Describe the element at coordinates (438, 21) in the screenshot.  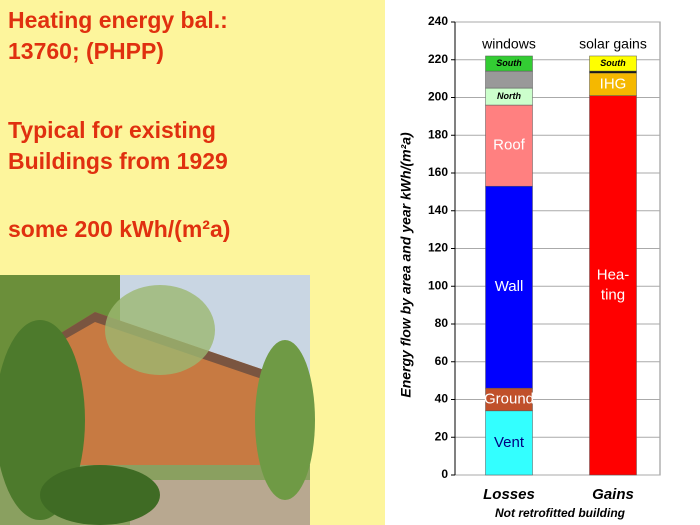
I see `y-tick-label: 240` at that location.